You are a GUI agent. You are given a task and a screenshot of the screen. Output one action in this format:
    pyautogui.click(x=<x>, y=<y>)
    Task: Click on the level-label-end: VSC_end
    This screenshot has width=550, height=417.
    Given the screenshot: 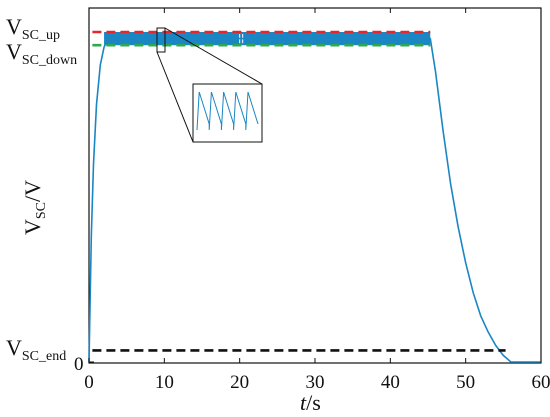 What is the action you would take?
    pyautogui.click(x=36, y=349)
    